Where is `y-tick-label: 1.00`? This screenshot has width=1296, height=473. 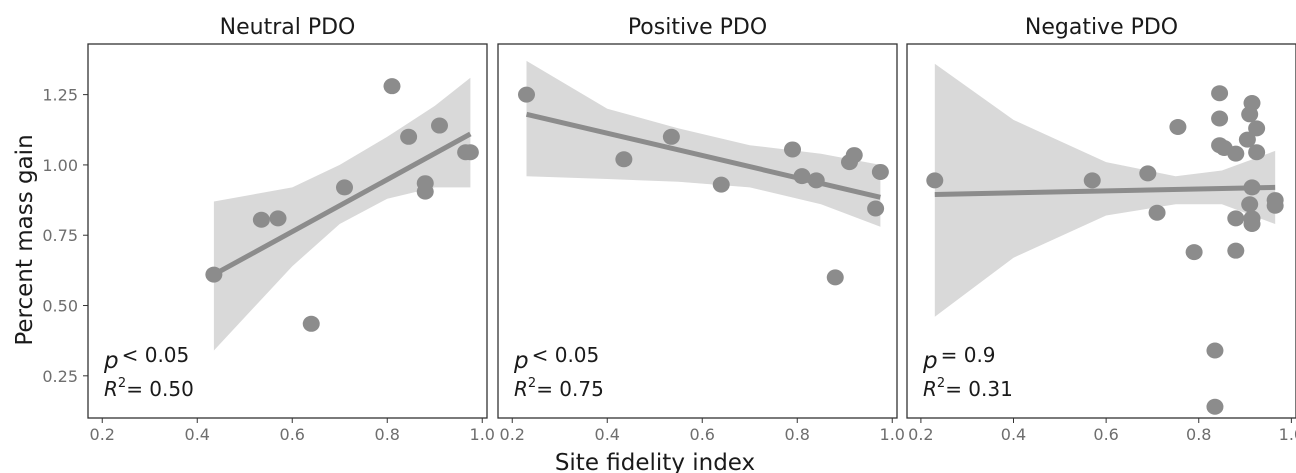 y-tick-label: 1.00 is located at coordinates (60, 165).